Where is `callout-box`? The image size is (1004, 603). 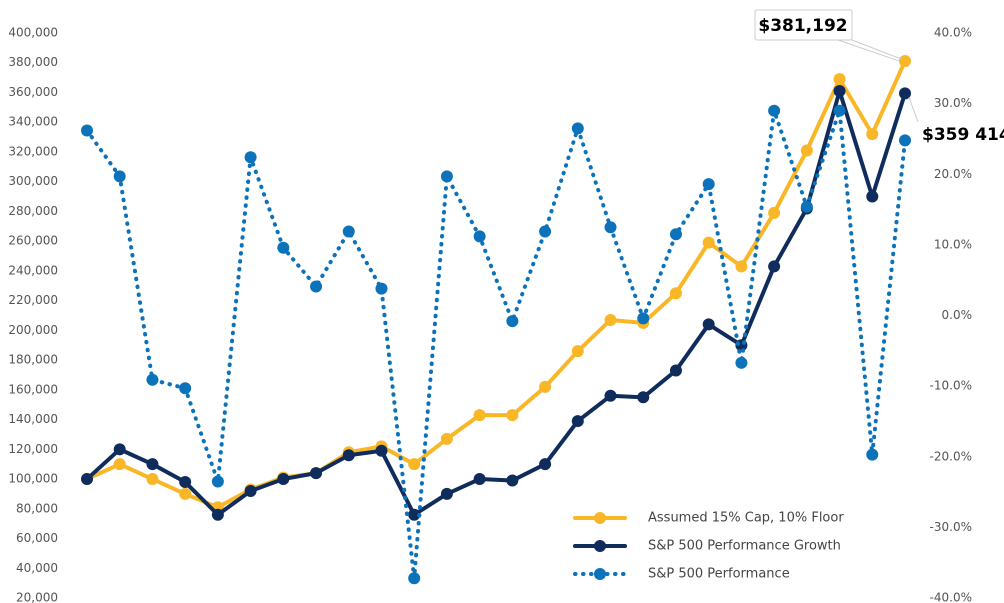 callout-box is located at coordinates (803, 25).